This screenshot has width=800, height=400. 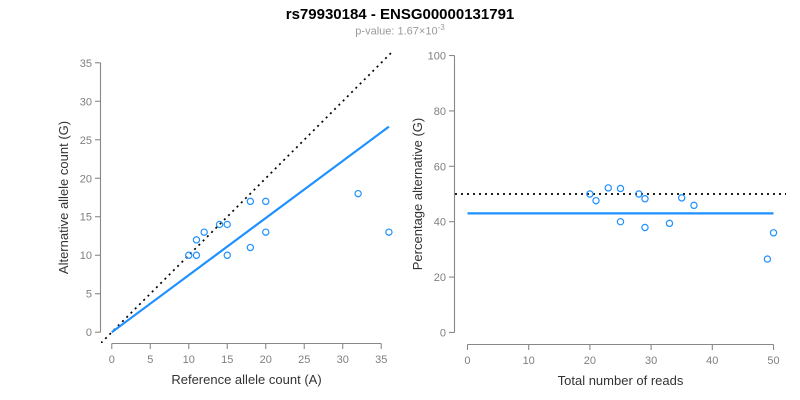 I want to click on y-tick-label: 80, so click(x=440, y=112).